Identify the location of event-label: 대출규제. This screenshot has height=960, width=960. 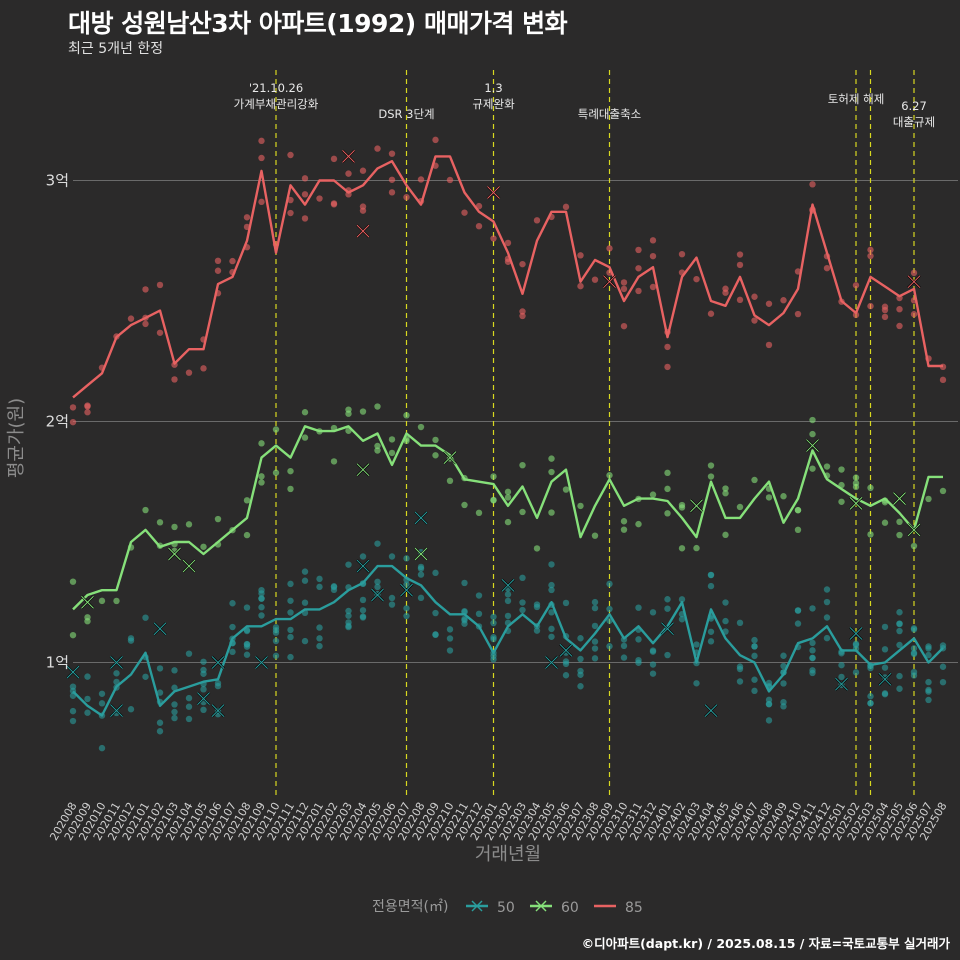
(914, 122).